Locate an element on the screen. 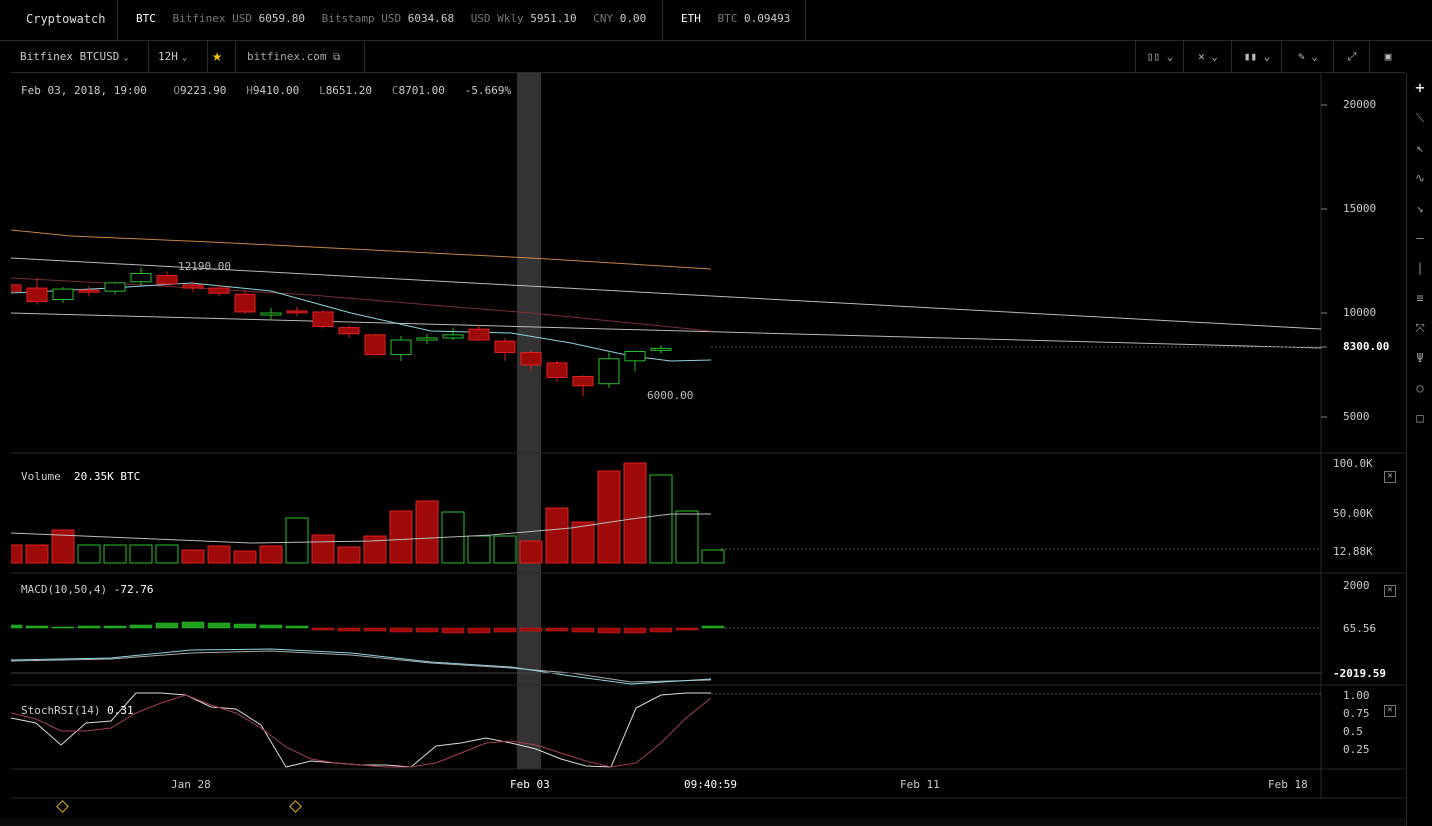  chart-style-icon: ▮▮ ⌄ is located at coordinates (1257, 56).